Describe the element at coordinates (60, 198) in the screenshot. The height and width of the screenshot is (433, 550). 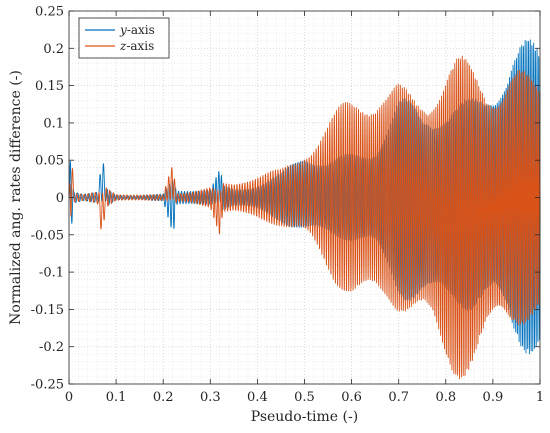
I see `y-tick-label: 0` at that location.